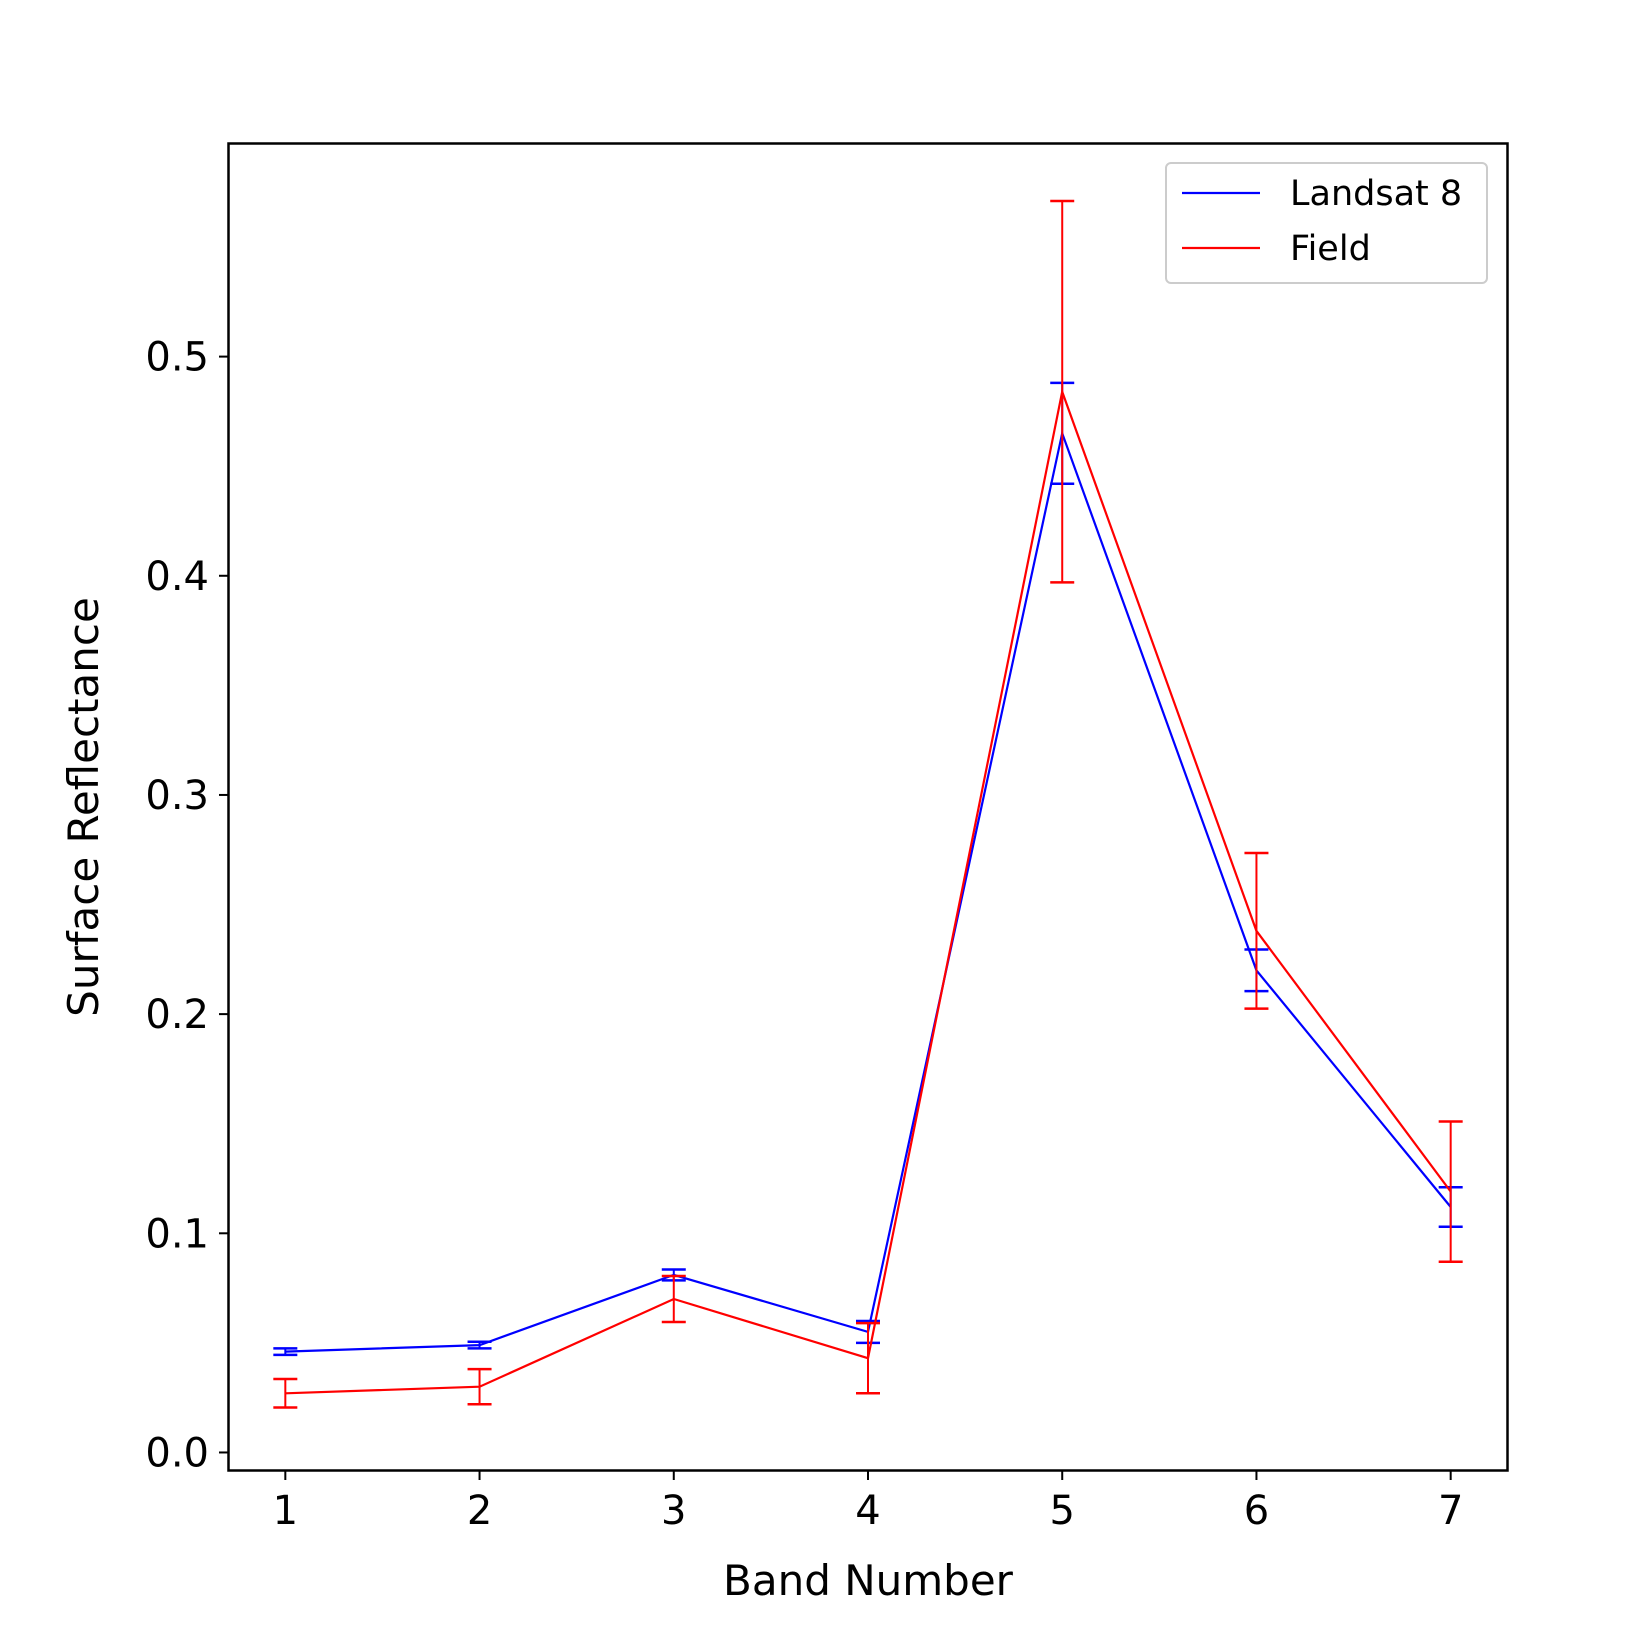  Describe the element at coordinates (1330, 249) in the screenshot. I see `legend-label-field: Field` at that location.